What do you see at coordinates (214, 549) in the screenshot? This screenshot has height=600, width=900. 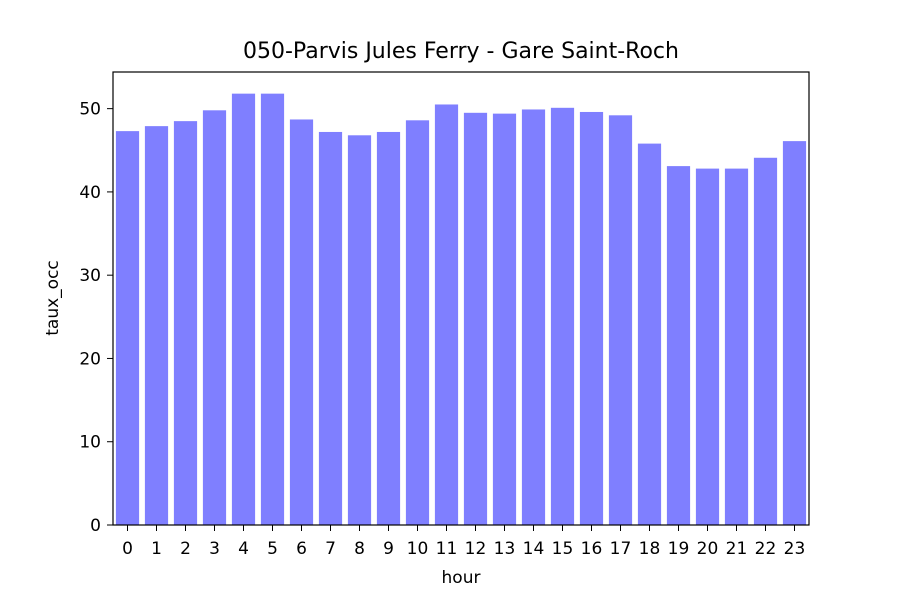 I see `x-tick-label: 3` at bounding box center [214, 549].